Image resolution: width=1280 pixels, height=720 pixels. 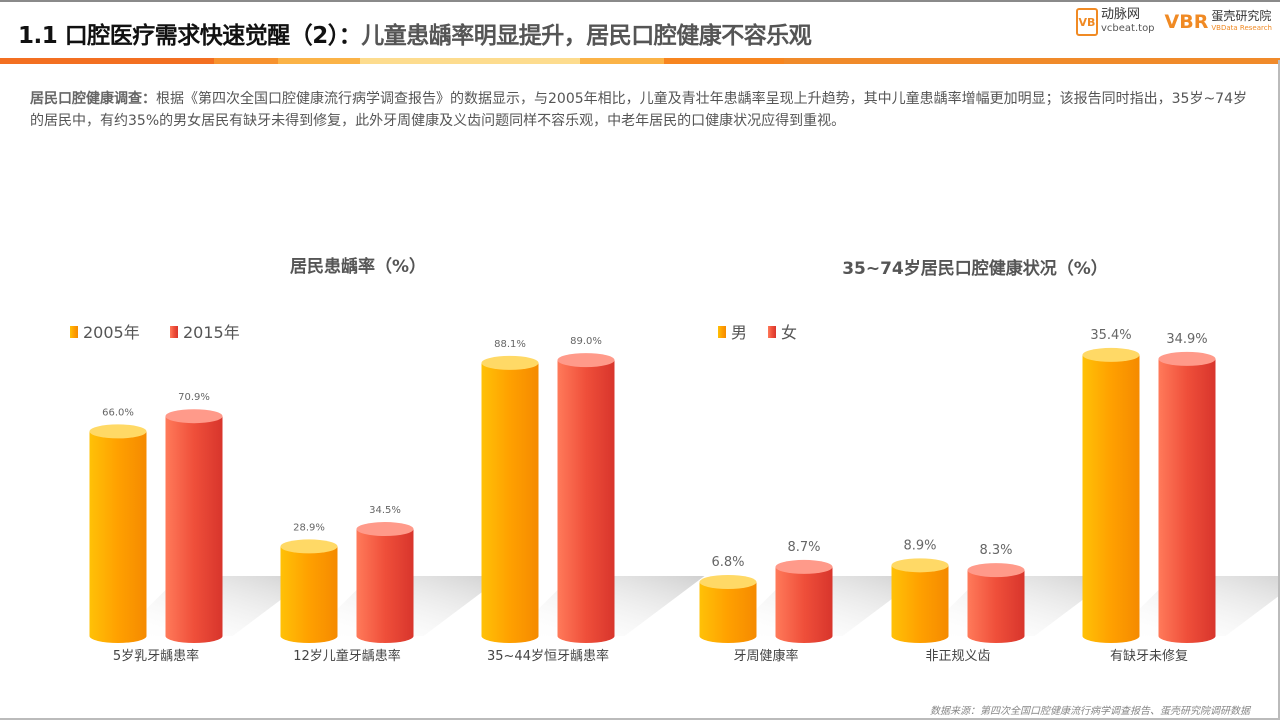 What do you see at coordinates (640, 1) in the screenshot?
I see `top-border` at bounding box center [640, 1].